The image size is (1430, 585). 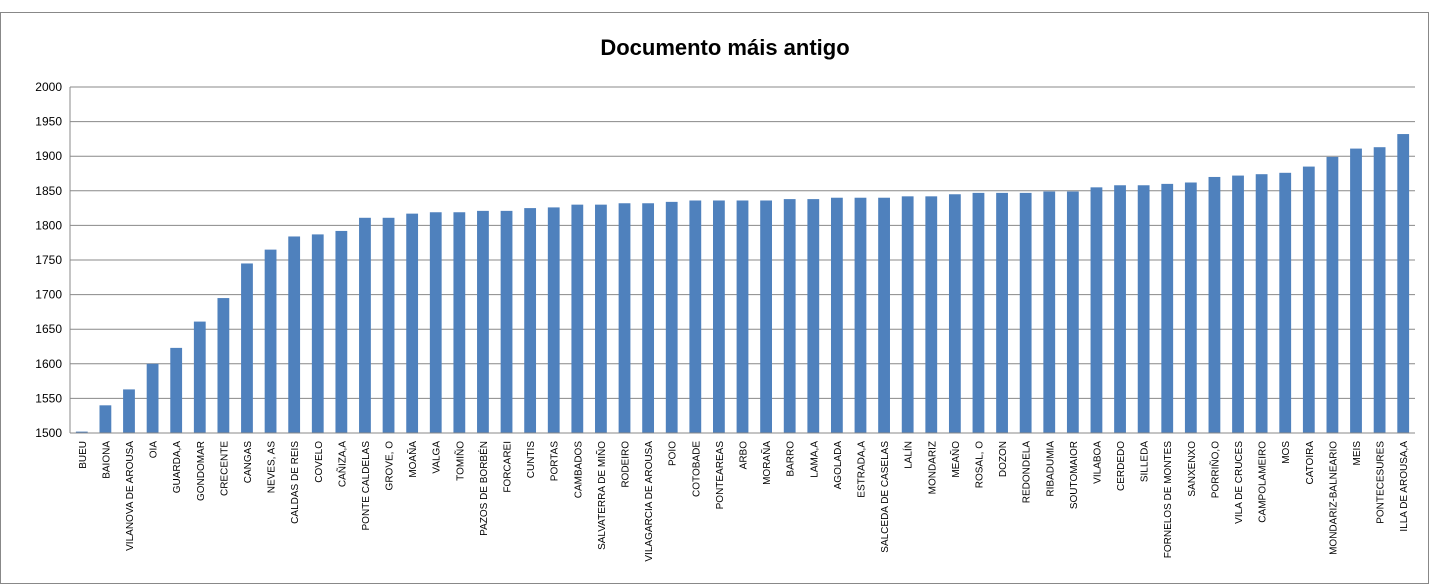 What do you see at coordinates (83, 455) in the screenshot?
I see `x-tick-label: BUEU` at bounding box center [83, 455].